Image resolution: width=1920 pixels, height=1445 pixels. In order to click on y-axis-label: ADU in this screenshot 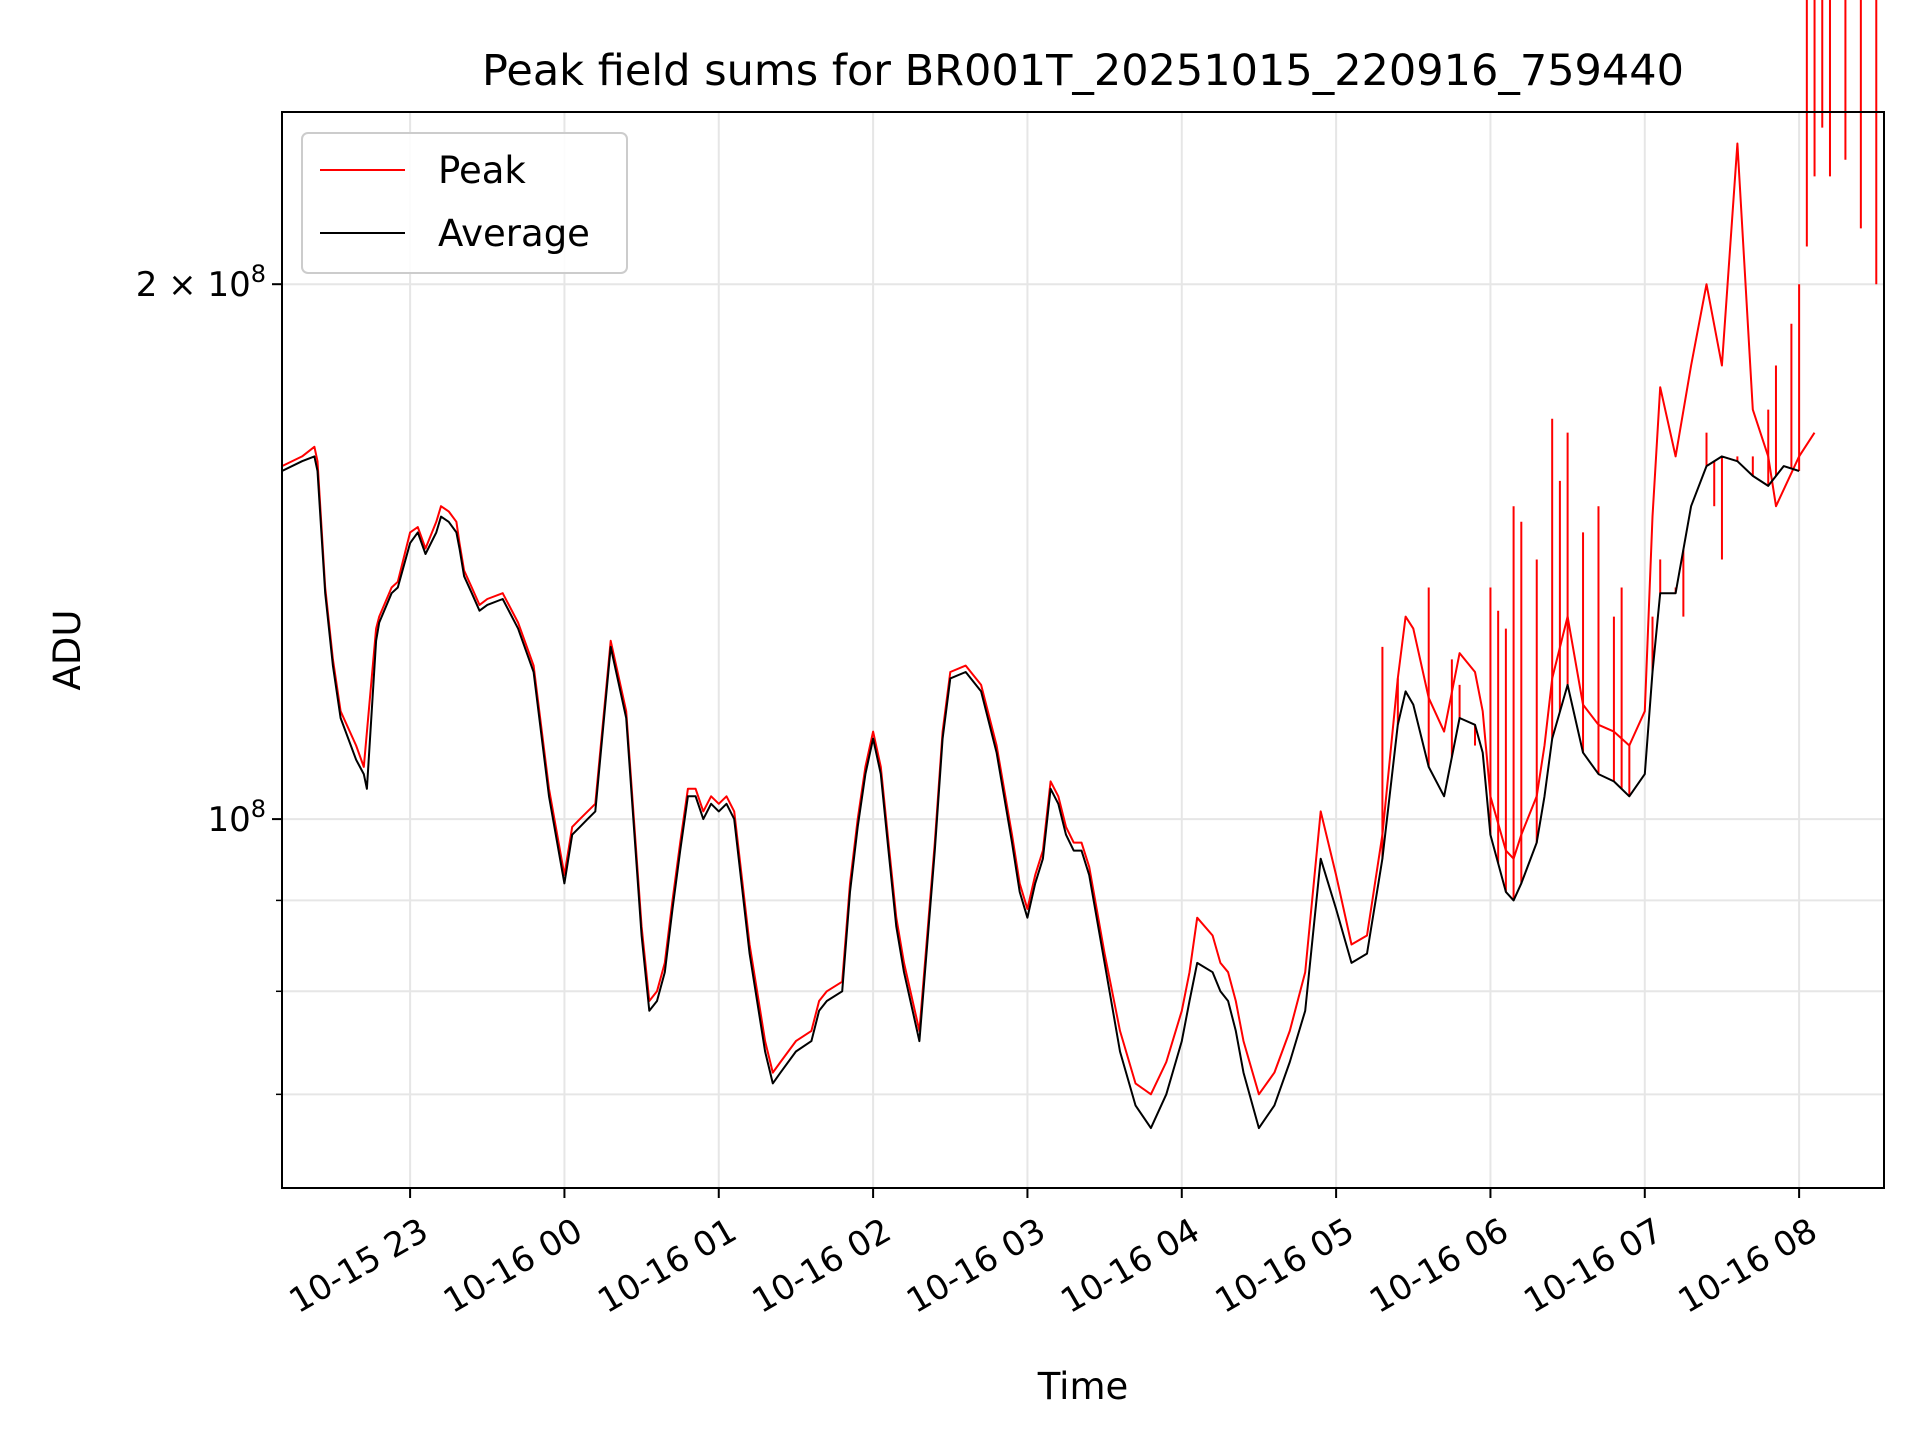, I will do `click(67, 650)`.